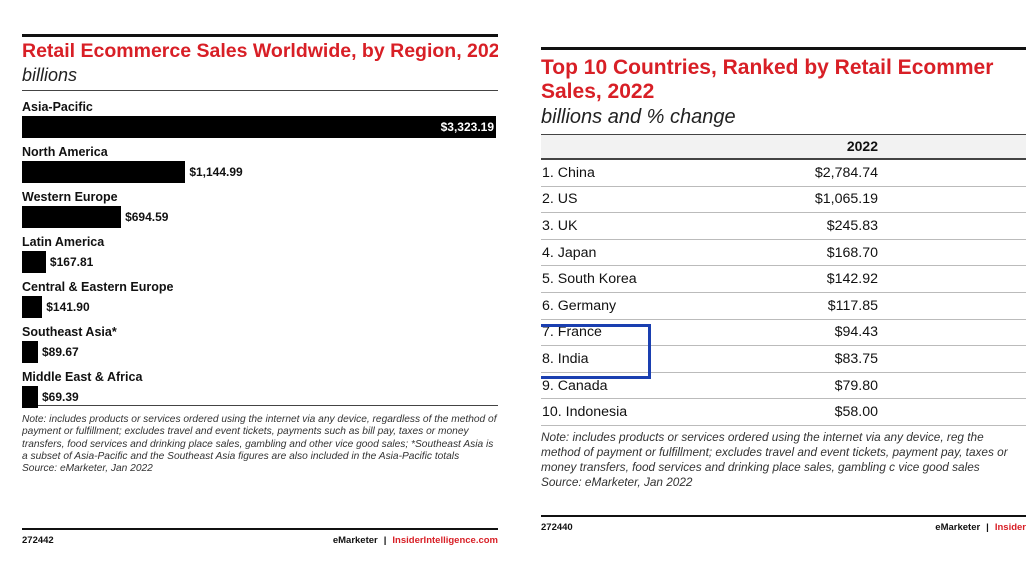 The image size is (1026, 577). Describe the element at coordinates (859, 173) in the screenshot. I see `value-cell: $2,784.74` at that location.